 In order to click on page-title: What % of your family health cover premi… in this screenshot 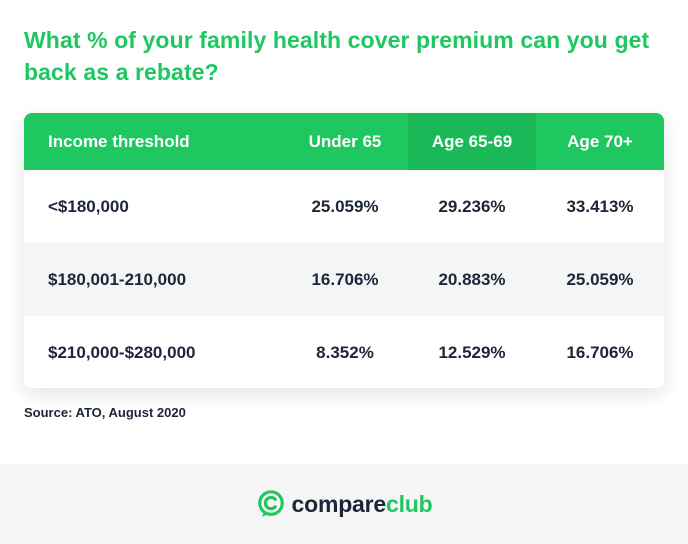, I will do `click(337, 56)`.